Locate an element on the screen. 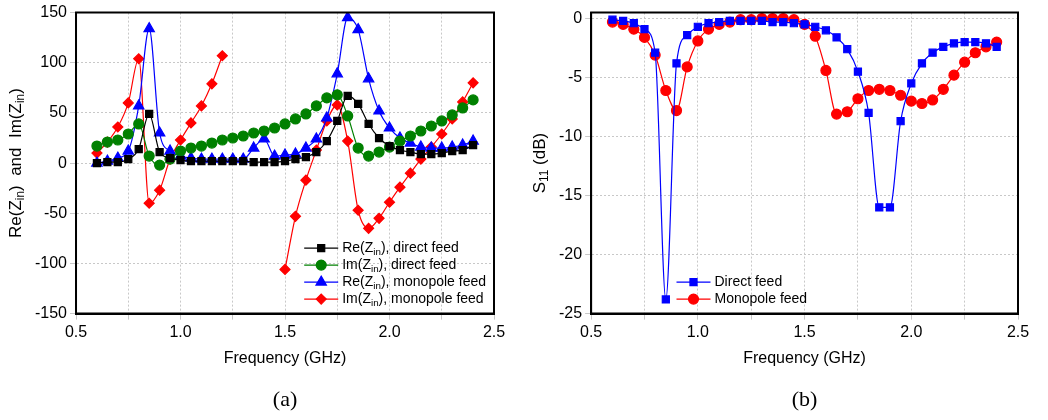 This screenshot has height=420, width=1048. y-tick-label: -25 is located at coordinates (571, 313).